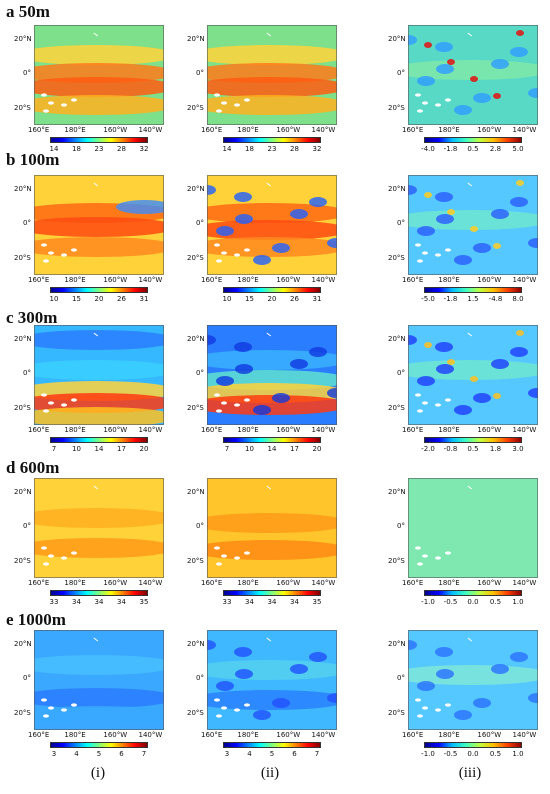 This screenshot has width=550, height=794. I want to click on colorbar-tick-label: 34, so click(121, 602).